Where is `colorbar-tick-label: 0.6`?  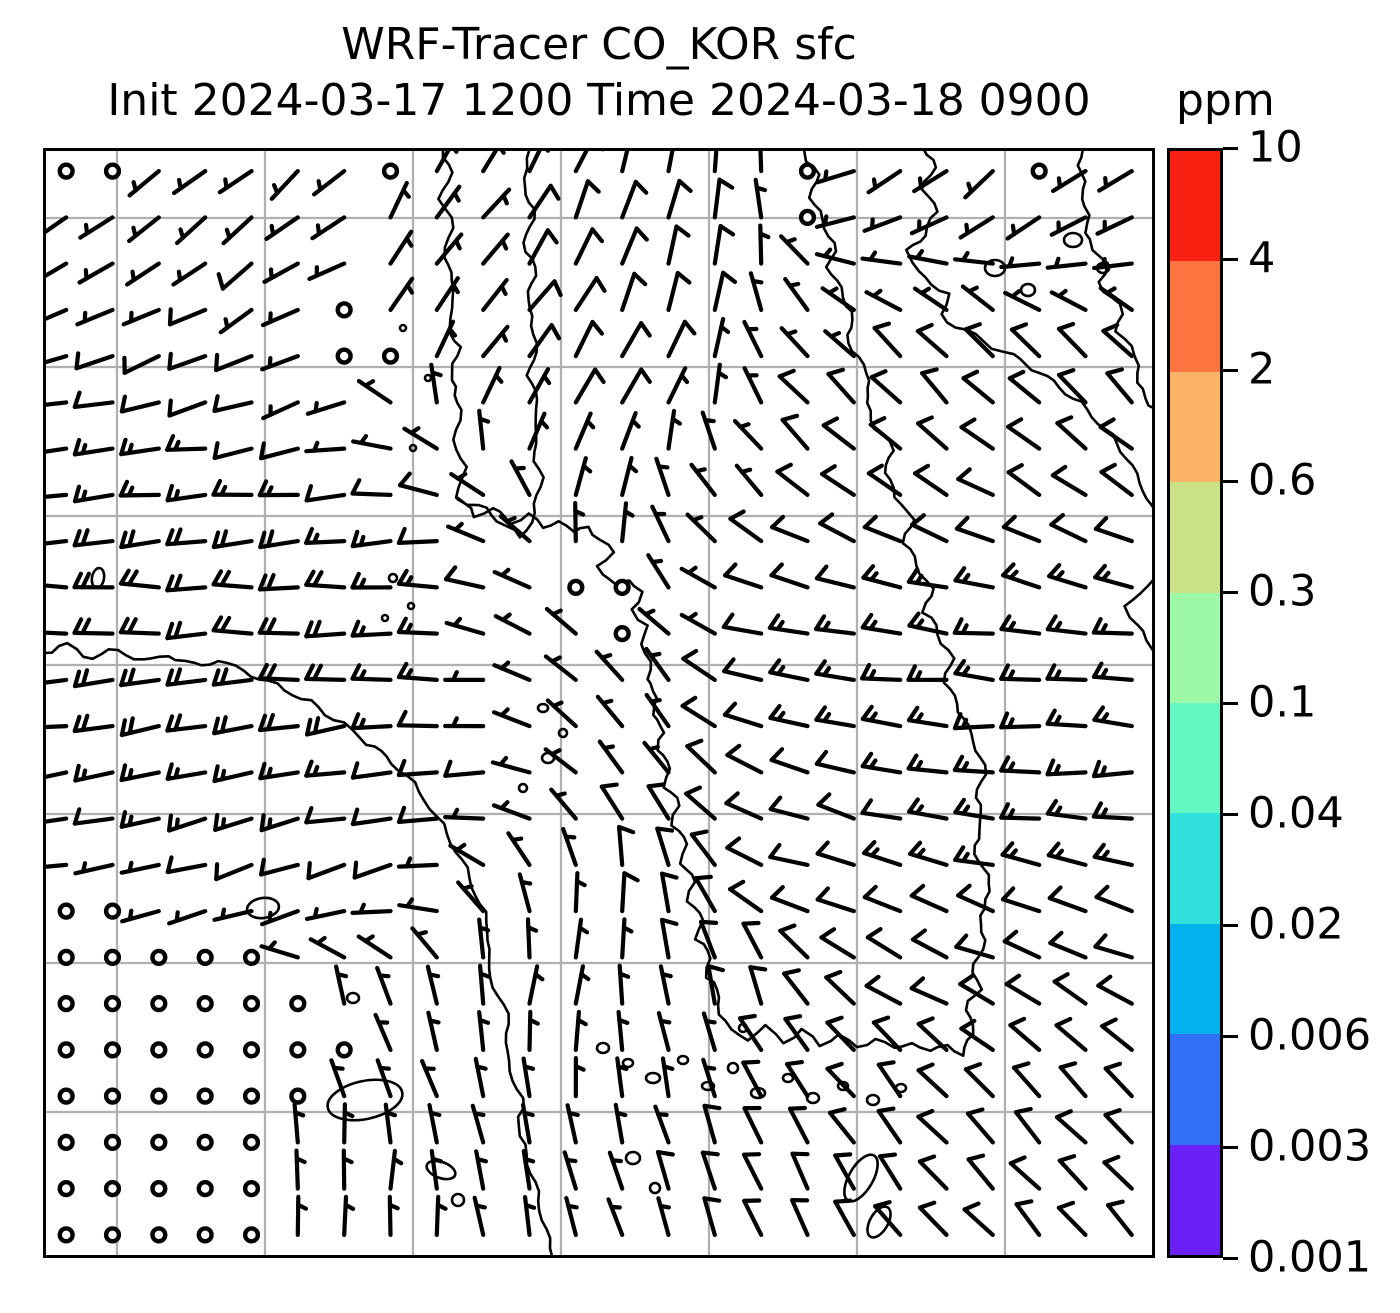
colorbar-tick-label: 0.6 is located at coordinates (1282, 480).